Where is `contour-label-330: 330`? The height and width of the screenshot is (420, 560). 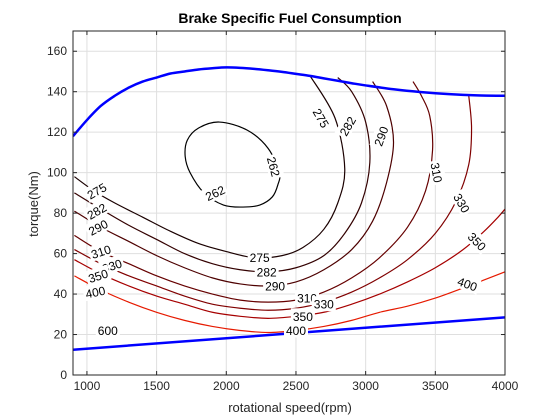 contour-label-330: 330 is located at coordinates (323, 304).